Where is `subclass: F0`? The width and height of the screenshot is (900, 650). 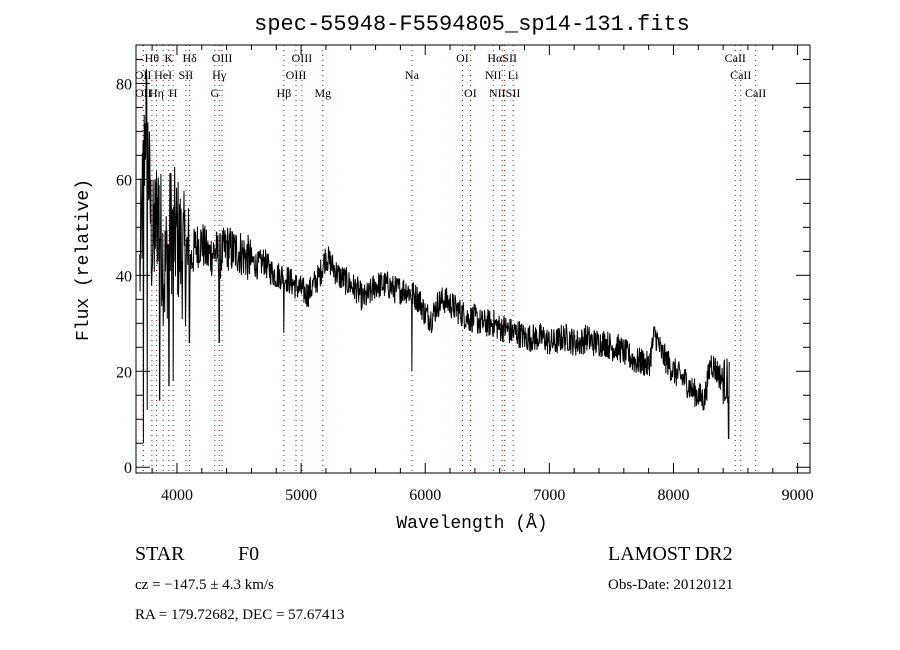 subclass: F0 is located at coordinates (248, 554).